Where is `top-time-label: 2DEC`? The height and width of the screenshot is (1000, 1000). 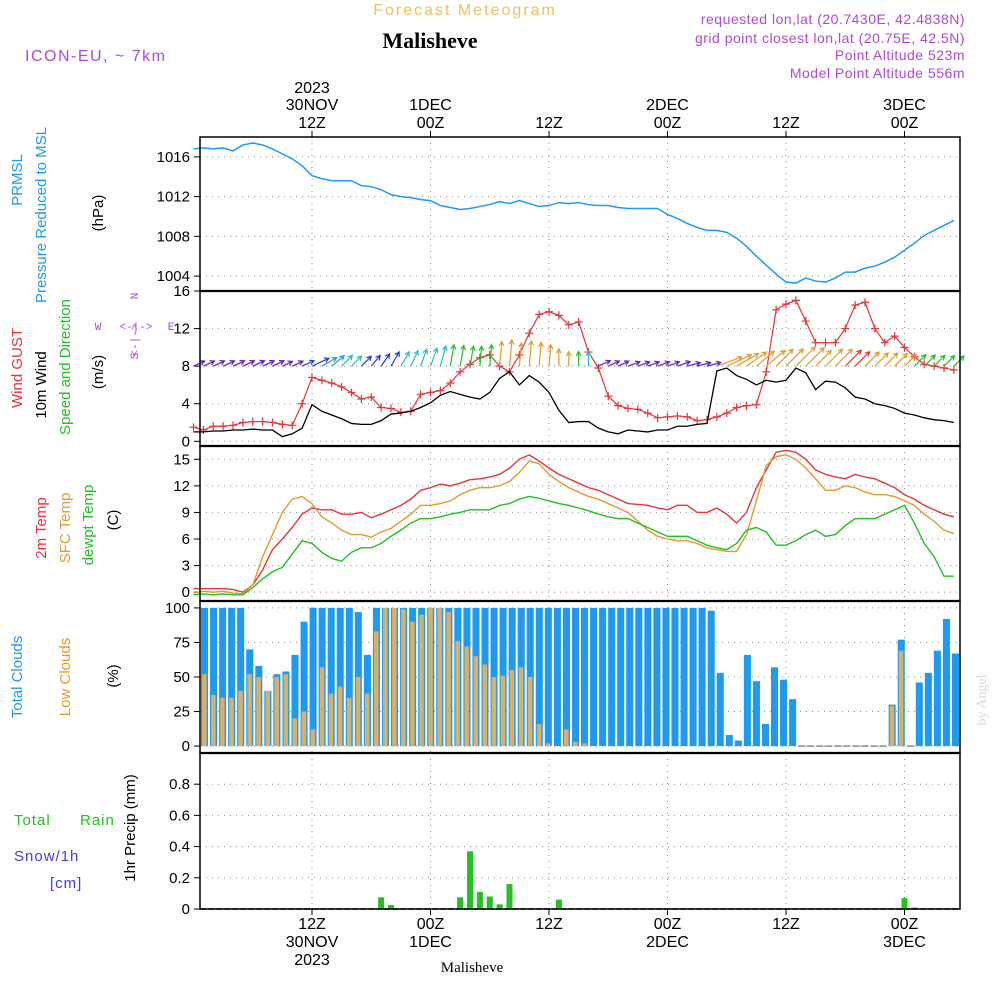
top-time-label: 2DEC is located at coordinates (667, 105).